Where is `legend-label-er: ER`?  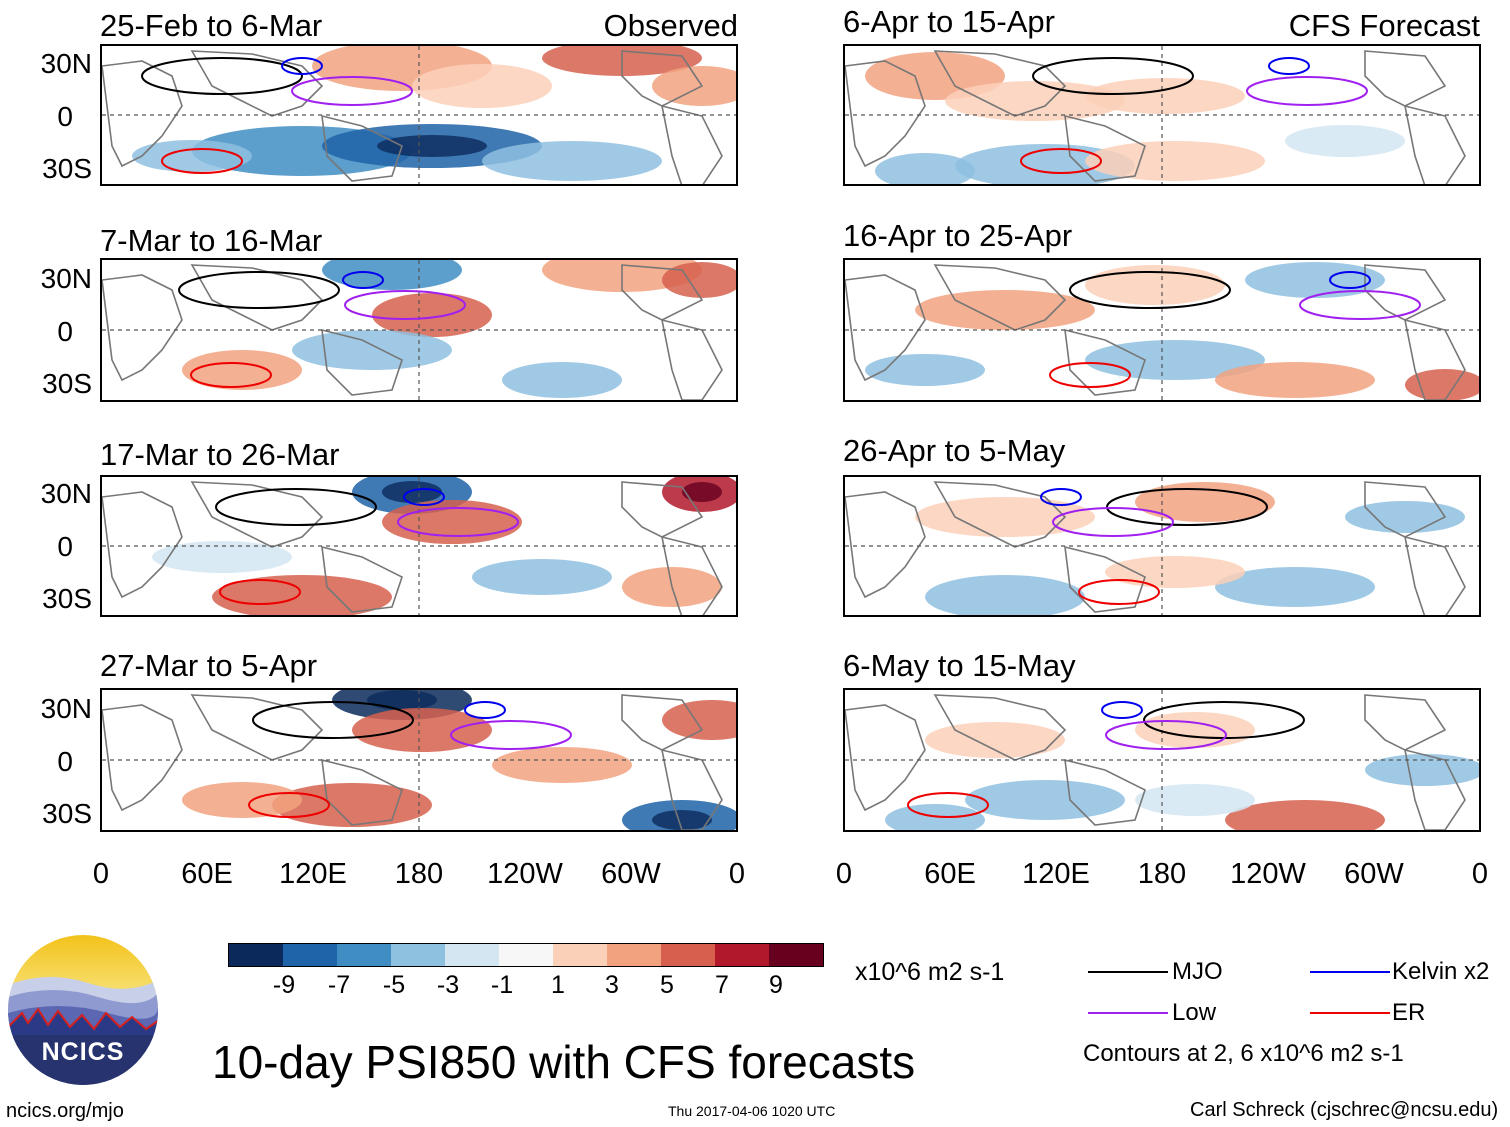
legend-label-er: ER is located at coordinates (1409, 1012).